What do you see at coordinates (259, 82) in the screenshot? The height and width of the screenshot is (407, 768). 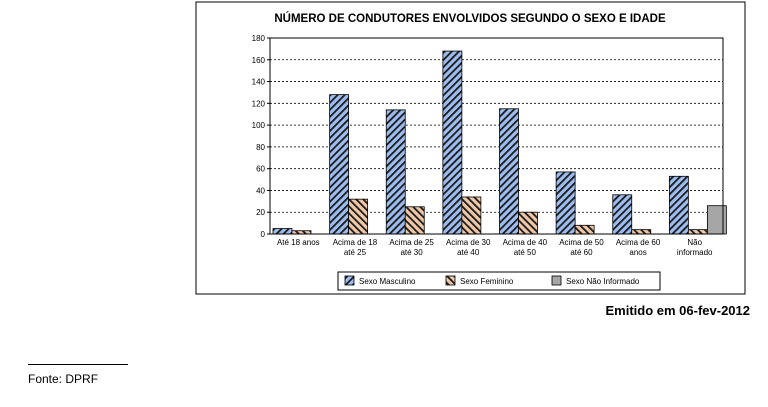 I see `y-tick-label: 140` at bounding box center [259, 82].